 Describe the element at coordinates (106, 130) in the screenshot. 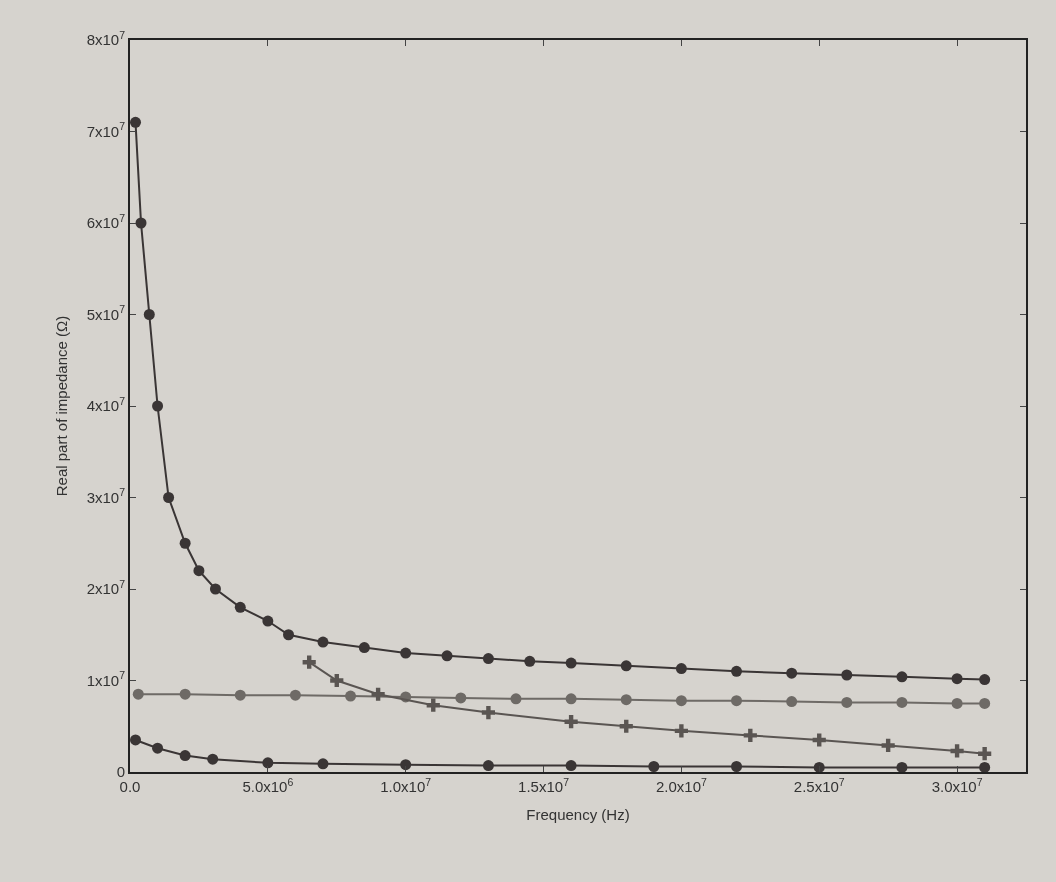

I see `y-tick-label: 7x10$^{7}$` at that location.